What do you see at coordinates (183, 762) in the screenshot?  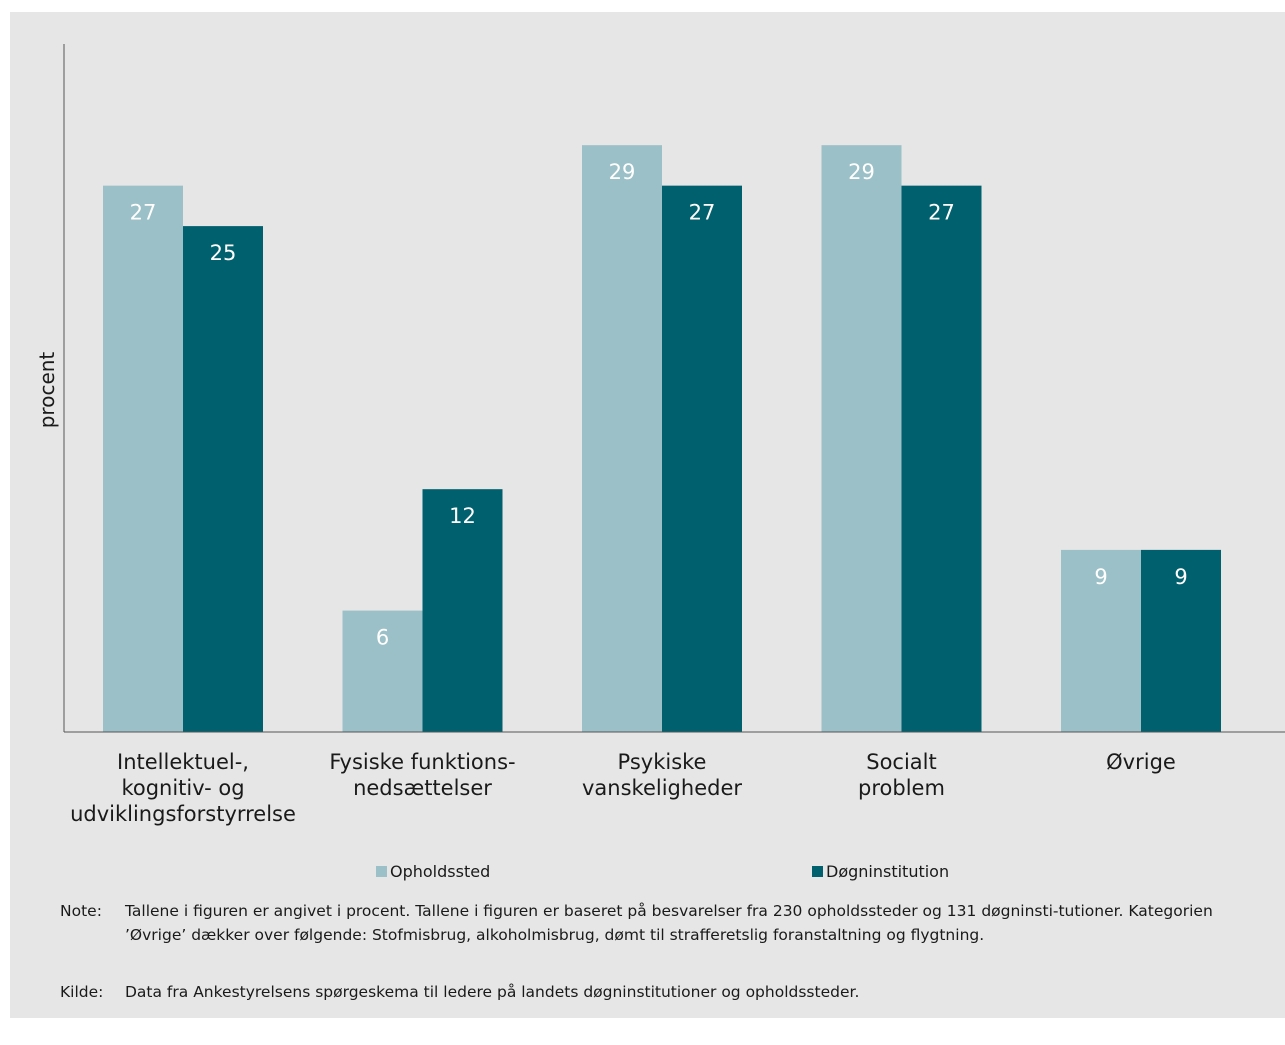 I see `x-tick-label-line: Intellektuel-,` at bounding box center [183, 762].